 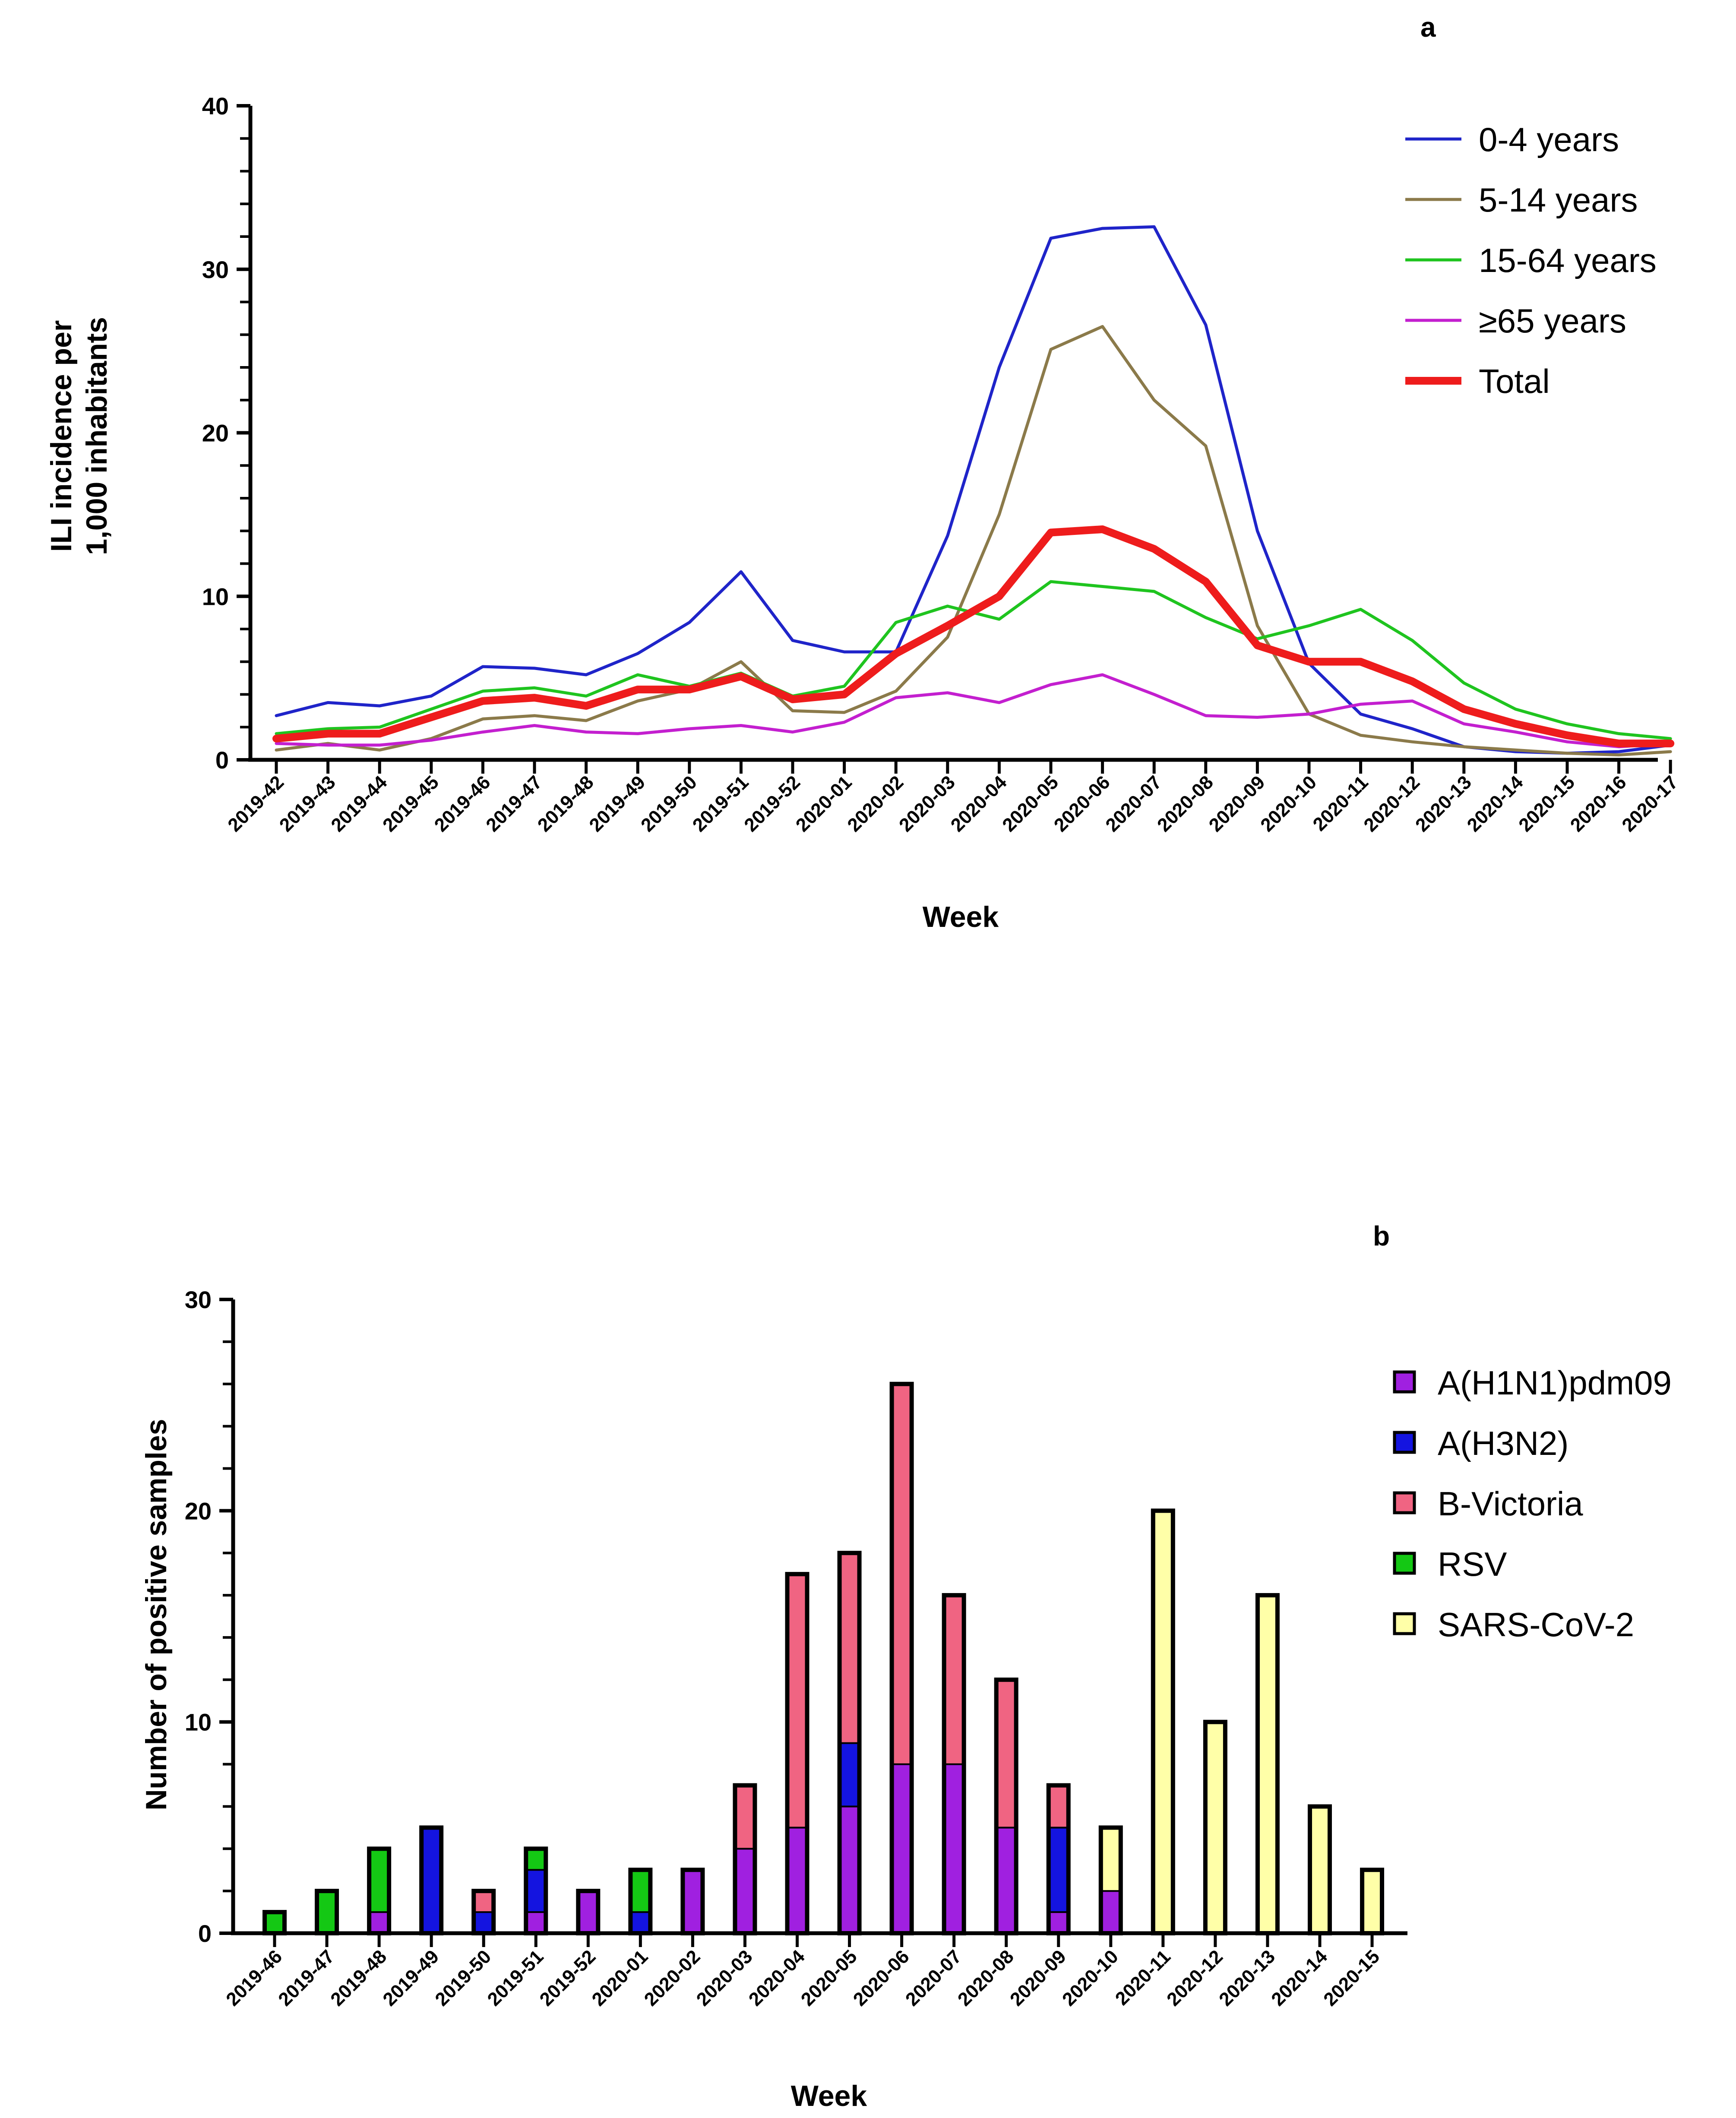 I want to click on panel-b-x-tick-label: 2020-06, so click(x=881, y=1978).